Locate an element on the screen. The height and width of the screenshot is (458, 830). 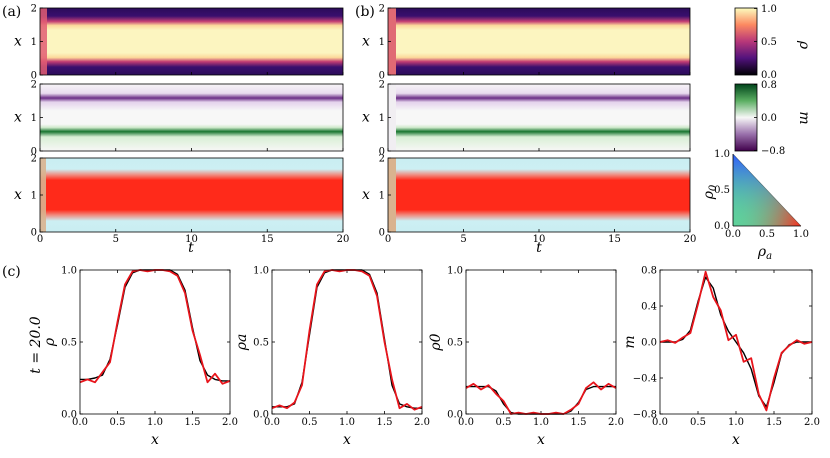
colorbar-rho-tick-bottom: 0.0 is located at coordinates (769, 75).